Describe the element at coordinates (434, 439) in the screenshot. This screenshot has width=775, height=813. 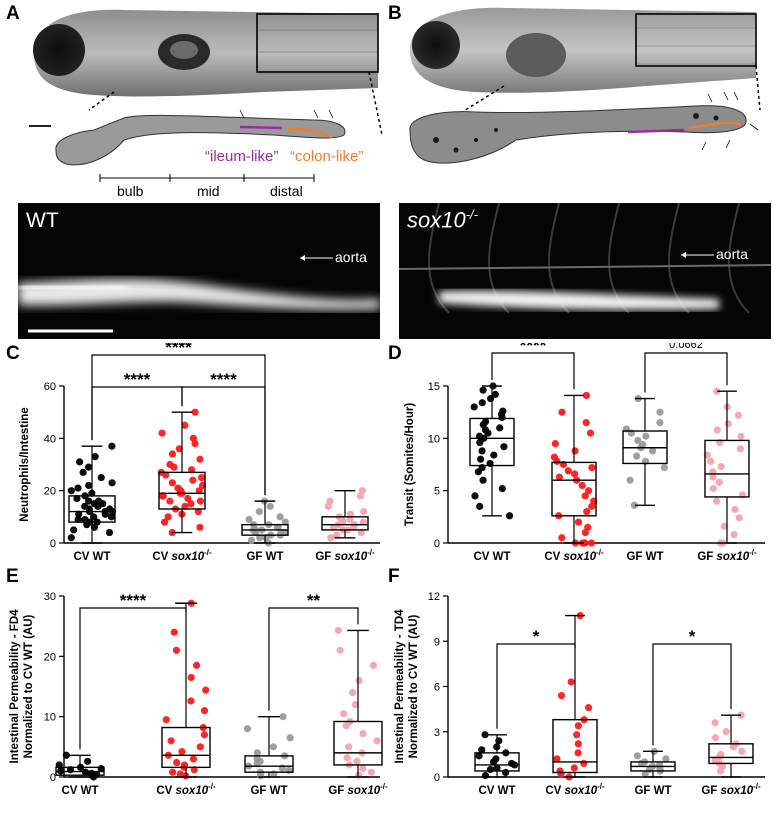
I see `chart-d-ytick-label: 10` at that location.